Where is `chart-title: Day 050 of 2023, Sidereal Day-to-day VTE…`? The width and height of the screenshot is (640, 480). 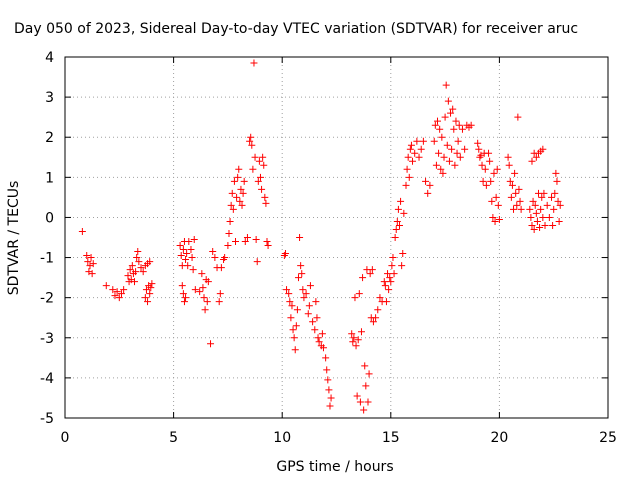 chart-title: Day 050 of 2023, Sidereal Day-to-day VTE… is located at coordinates (296, 29).